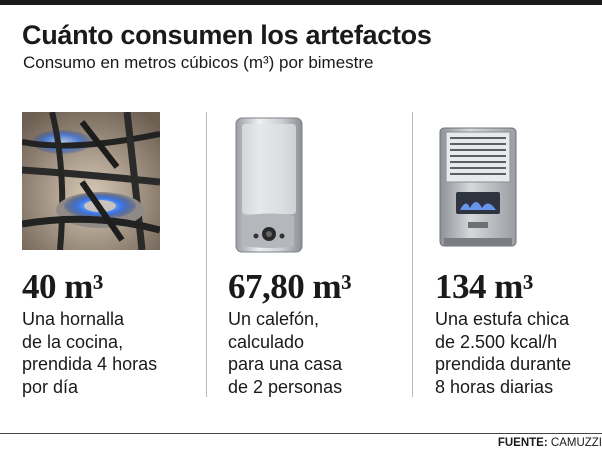 The image size is (602, 458). Describe the element at coordinates (301, 2) in the screenshot. I see `top-rule` at that location.